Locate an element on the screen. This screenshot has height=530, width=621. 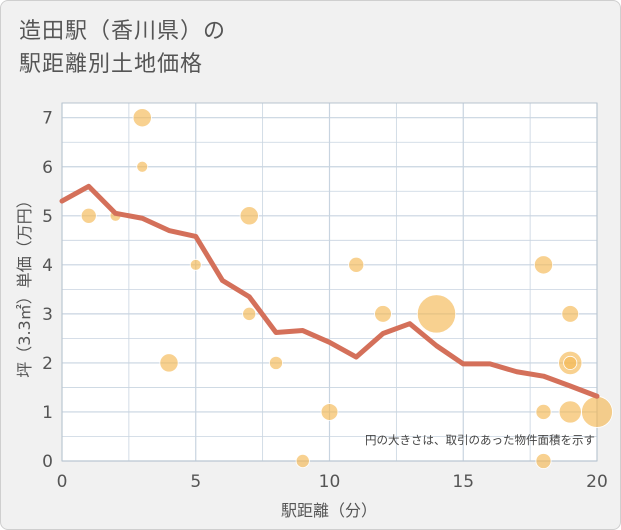
x-tick-label: 20 is located at coordinates (597, 482).